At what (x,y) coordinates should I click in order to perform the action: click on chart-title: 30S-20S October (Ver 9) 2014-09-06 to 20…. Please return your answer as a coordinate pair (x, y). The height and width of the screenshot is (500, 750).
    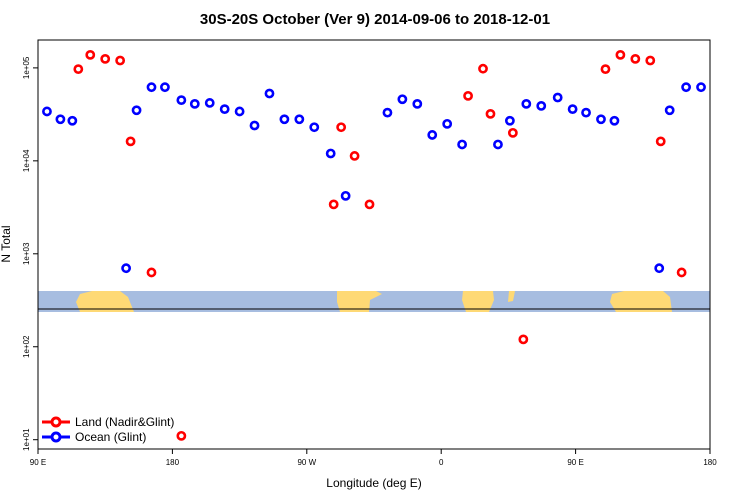
    Looking at the image, I should click on (375, 19).